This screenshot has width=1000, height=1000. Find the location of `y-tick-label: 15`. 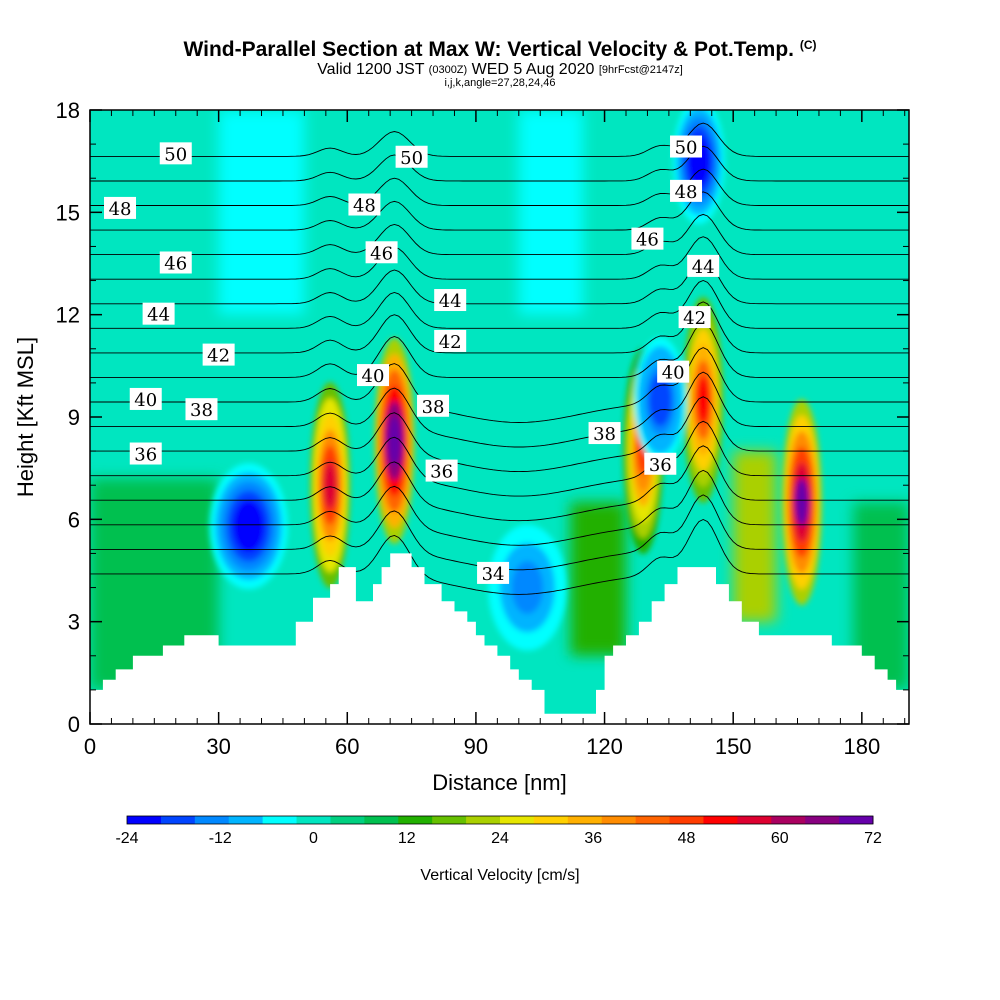

y-tick-label: 15 is located at coordinates (68, 212).